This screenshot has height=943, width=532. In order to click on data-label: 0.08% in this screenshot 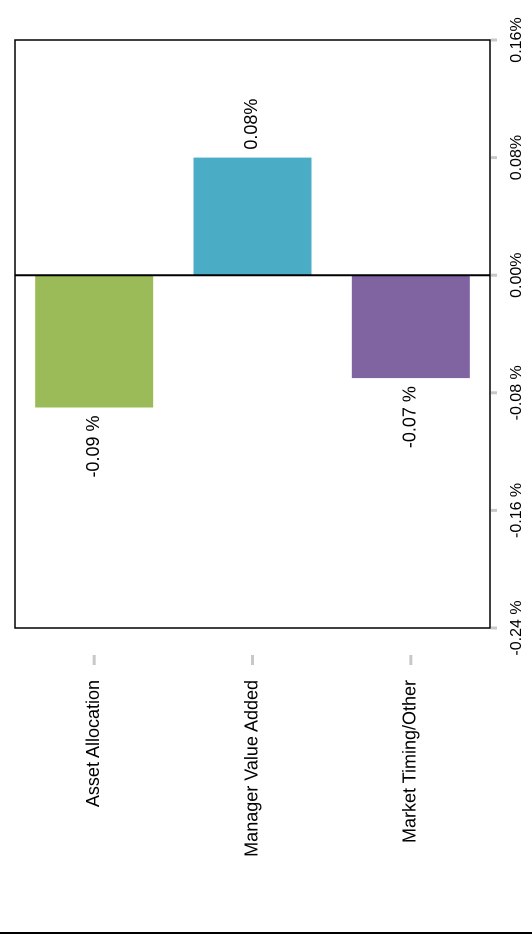, I will do `click(251, 124)`.